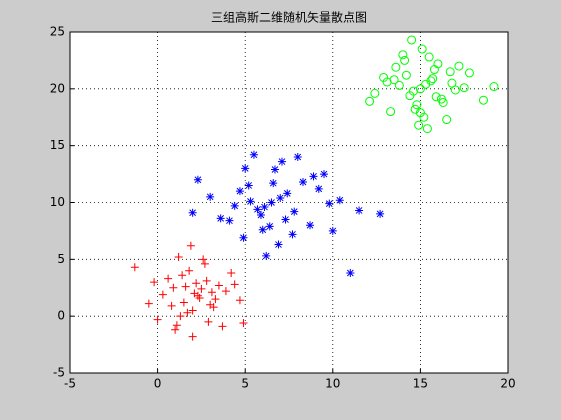 Image resolution: width=561 pixels, height=420 pixels. What do you see at coordinates (57, 202) in the screenshot?
I see `y-tick-label: 10` at bounding box center [57, 202].